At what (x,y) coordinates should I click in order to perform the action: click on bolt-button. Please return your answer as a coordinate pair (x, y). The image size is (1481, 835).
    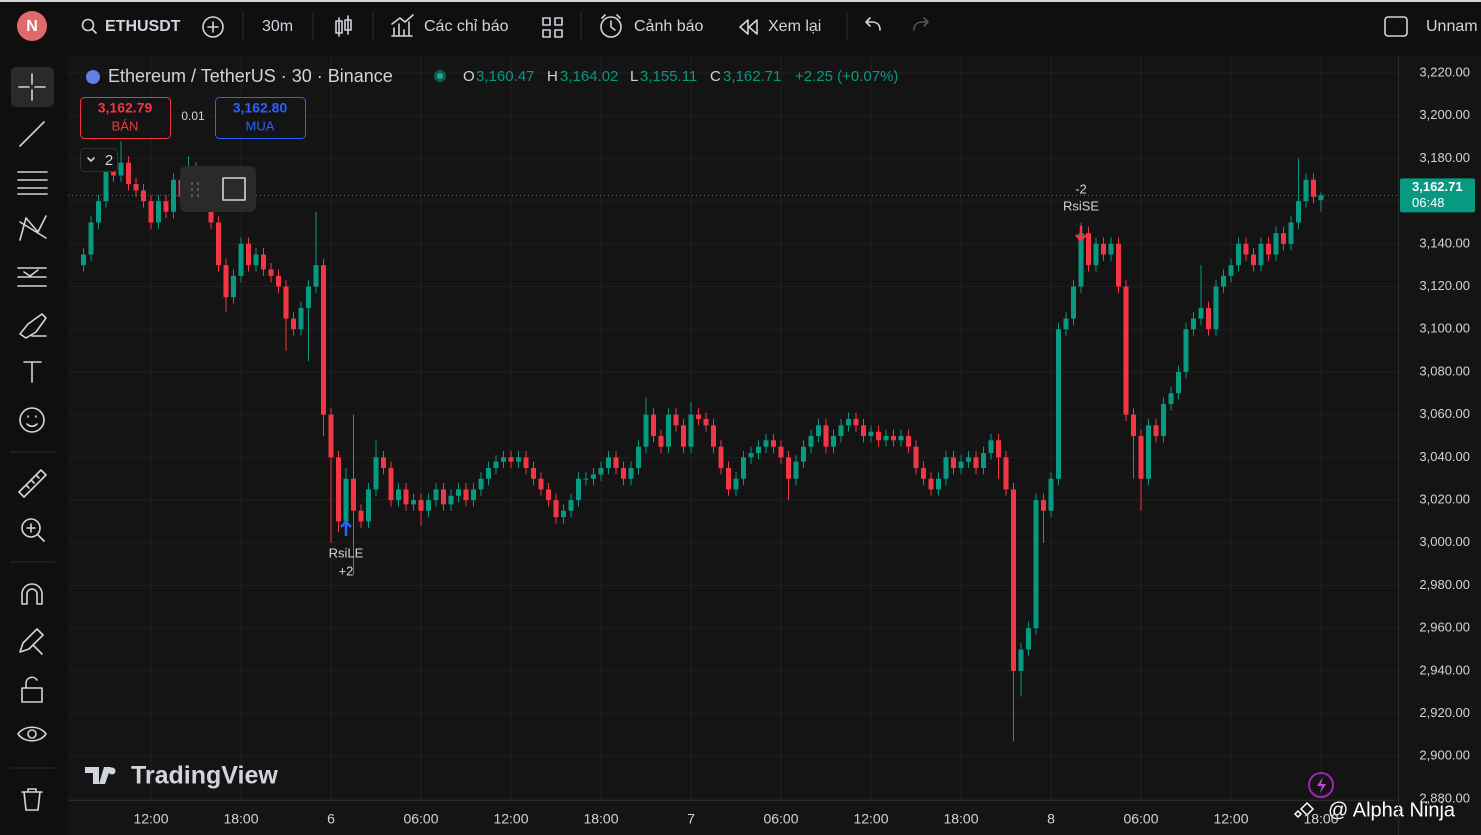
    Looking at the image, I should click on (1321, 785).